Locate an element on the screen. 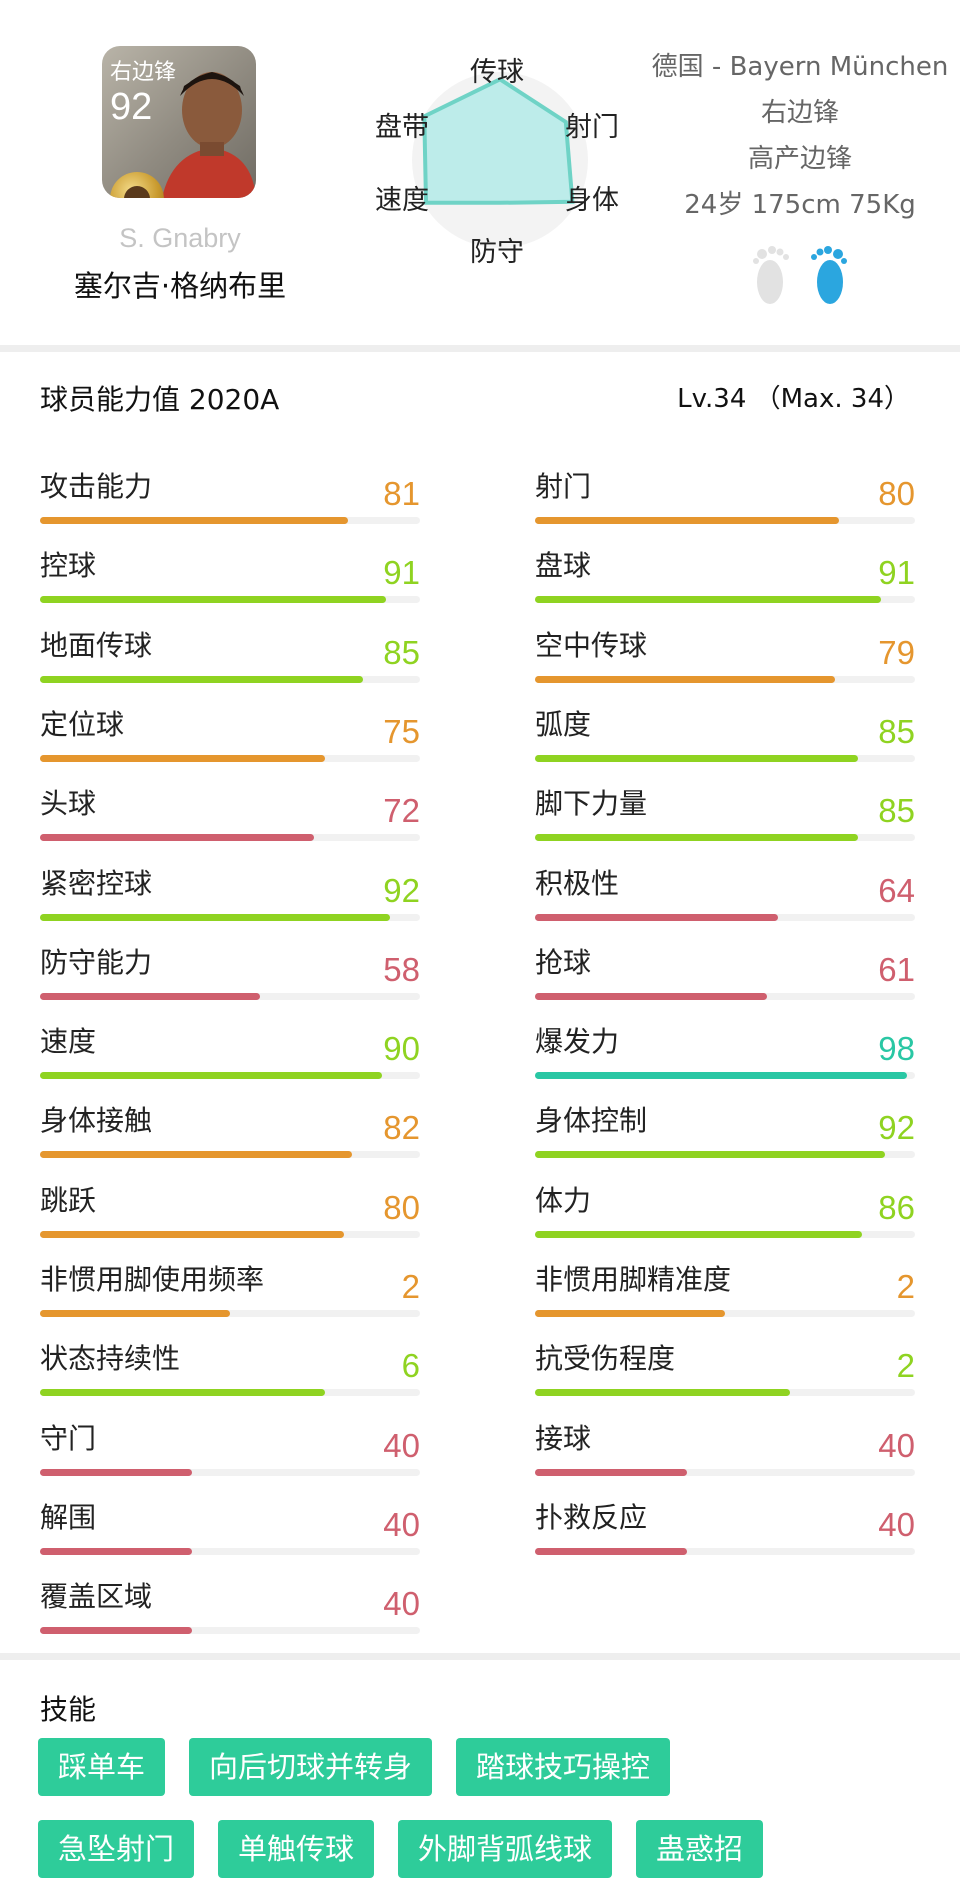 This screenshot has width=960, height=1878. stat-value: 61 is located at coordinates (896, 969).